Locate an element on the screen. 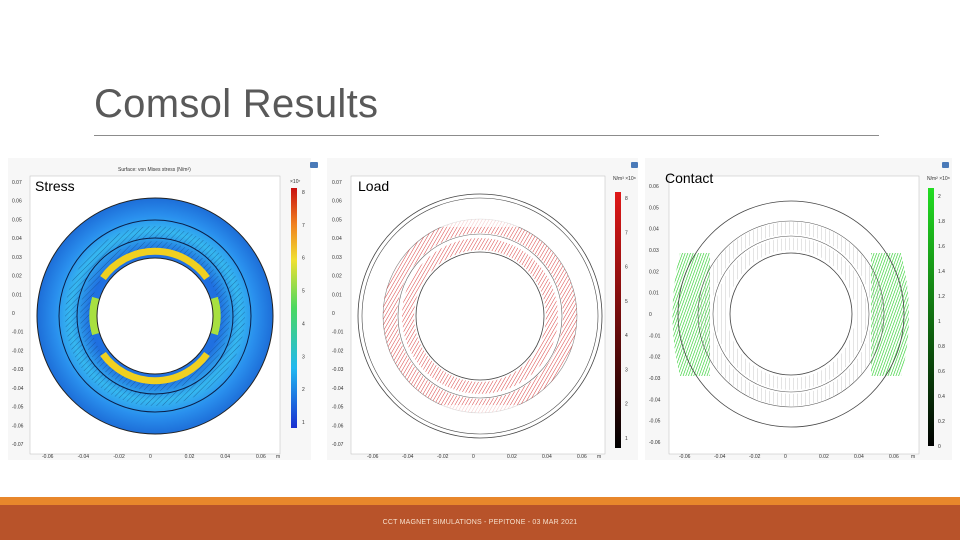 This screenshot has height=540, width=960. colorbar-tick-label: 4 is located at coordinates (303, 324).